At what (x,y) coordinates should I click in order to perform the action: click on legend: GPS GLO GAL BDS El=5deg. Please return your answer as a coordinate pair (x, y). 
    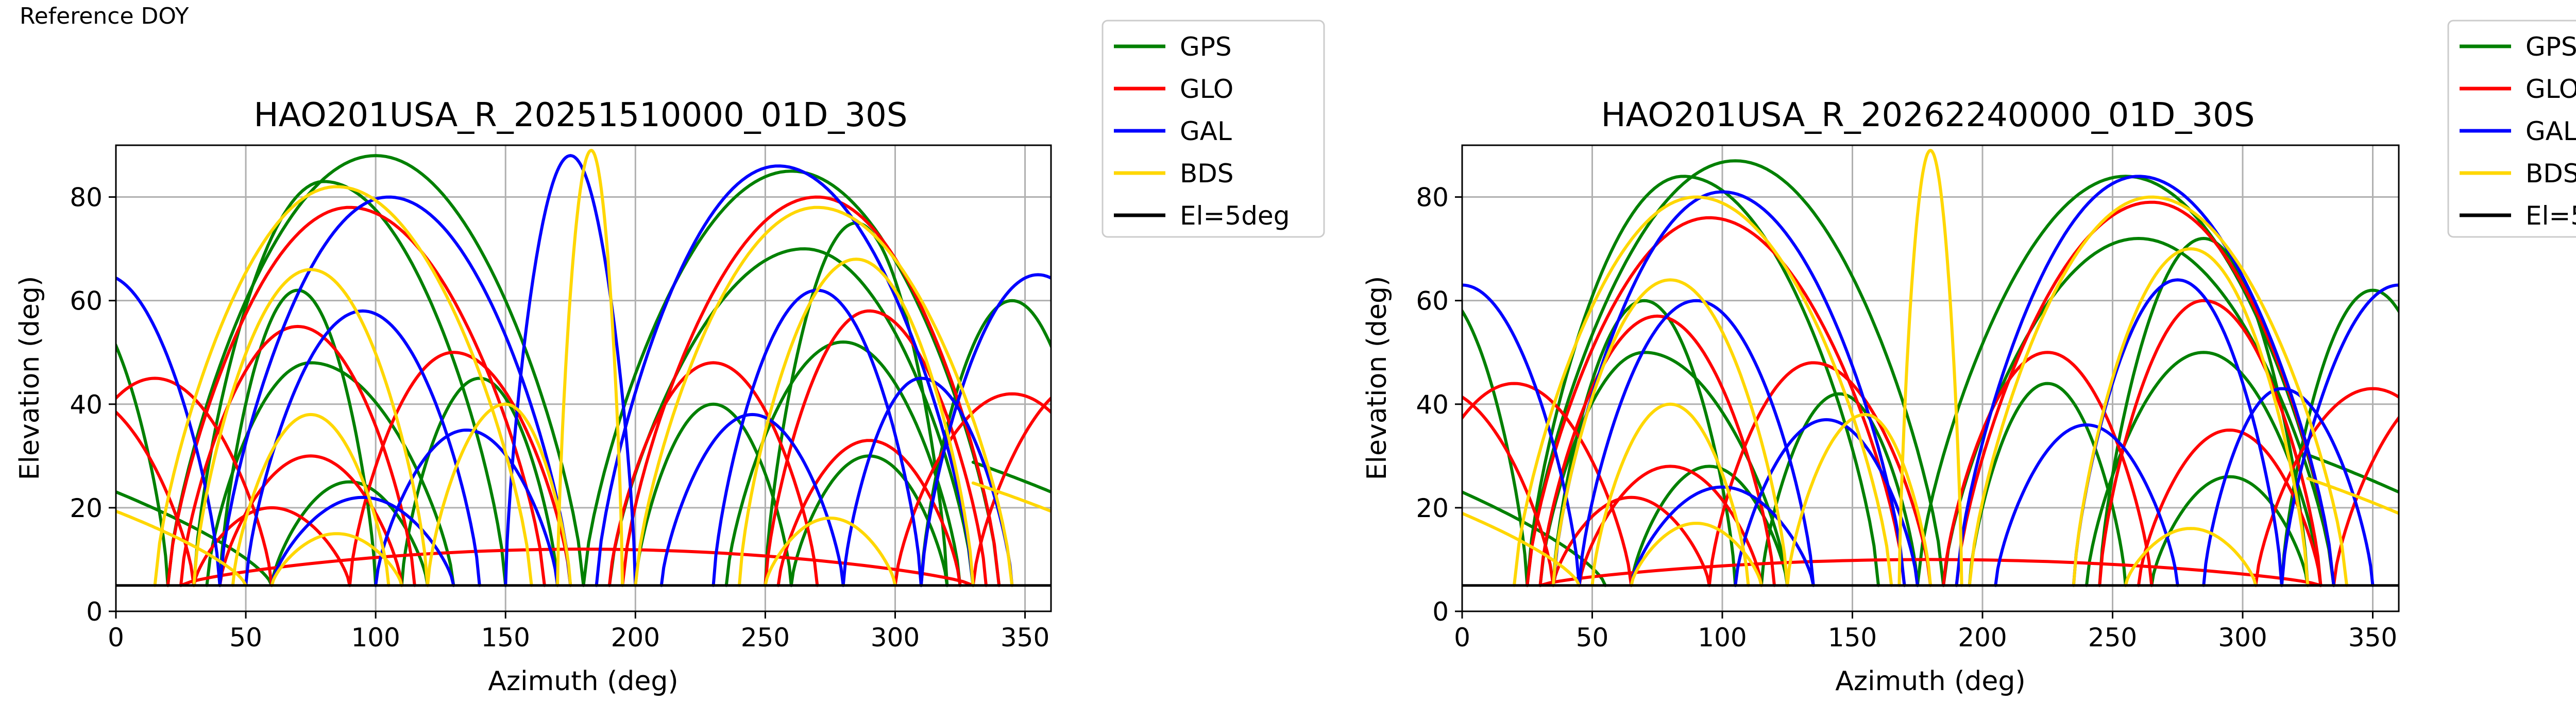
    Looking at the image, I should click on (1213, 129).